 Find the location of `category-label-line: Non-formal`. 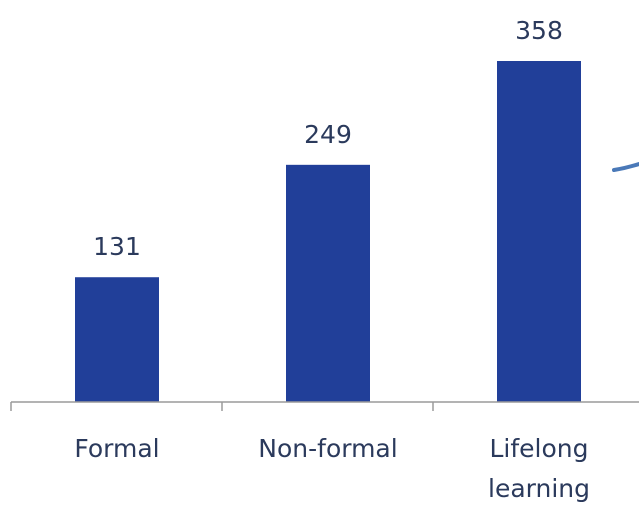

category-label-line: Non-formal is located at coordinates (327, 448).